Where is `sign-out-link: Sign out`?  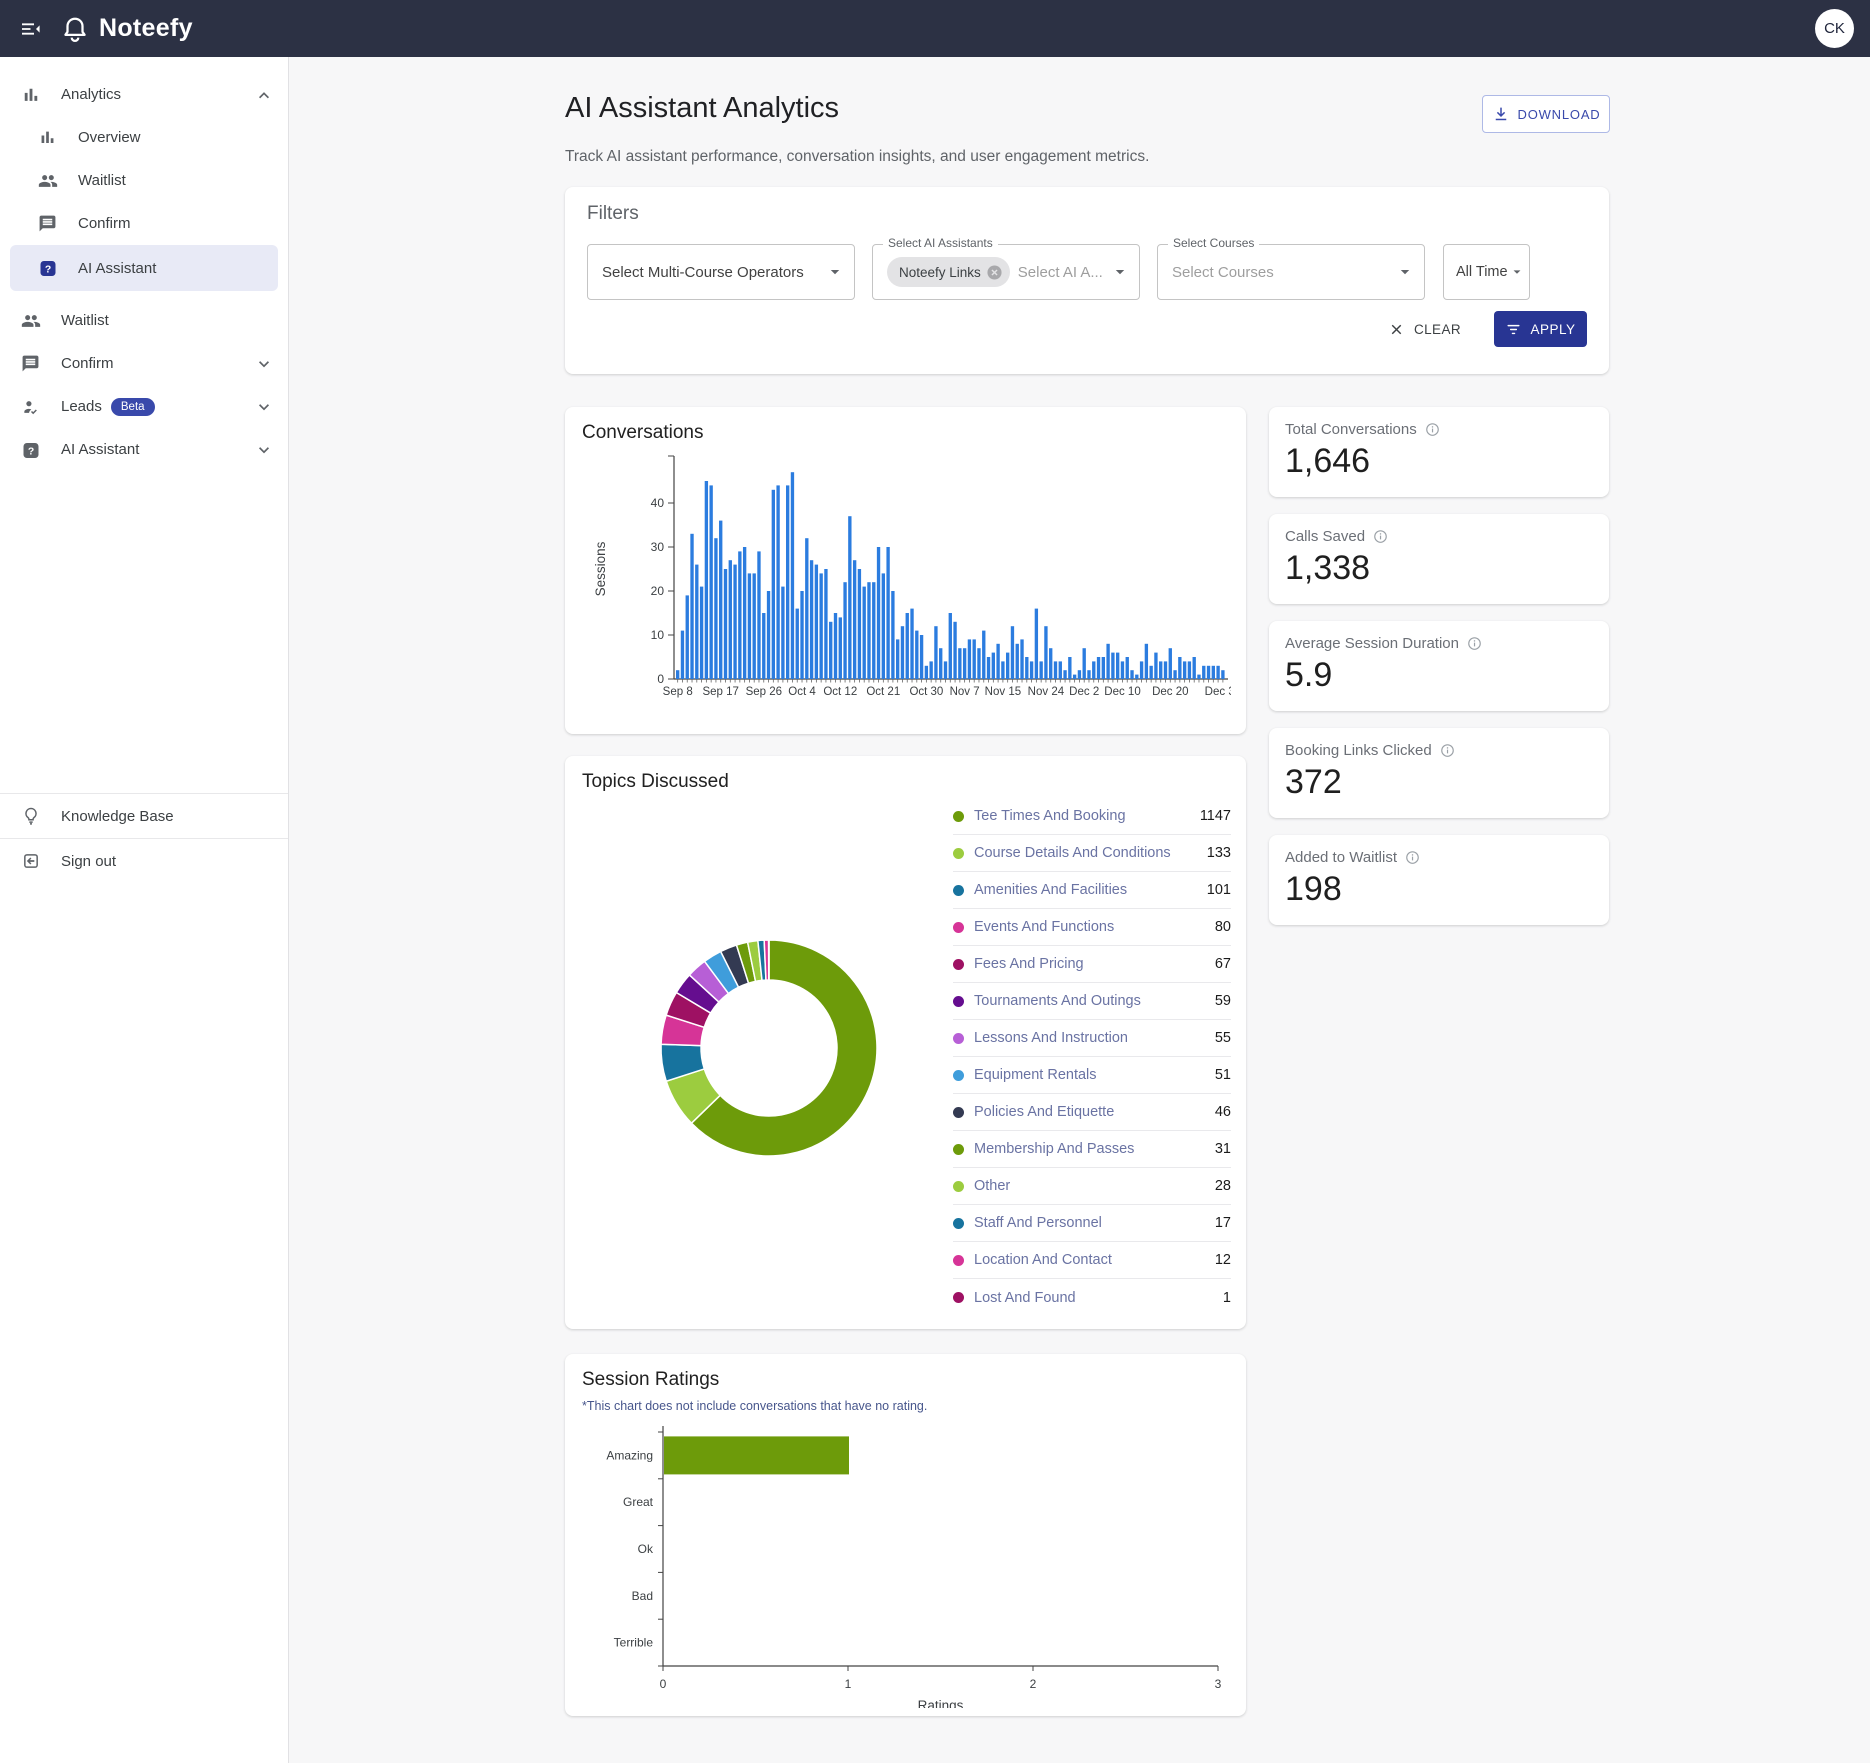 sign-out-link: Sign out is located at coordinates (144, 860).